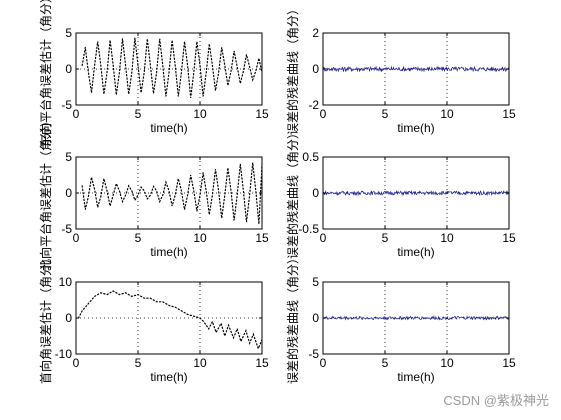 Image resolution: width=561 pixels, height=420 pixels. What do you see at coordinates (66, 282) in the screenshot?
I see `y-tick-label: 10` at bounding box center [66, 282].